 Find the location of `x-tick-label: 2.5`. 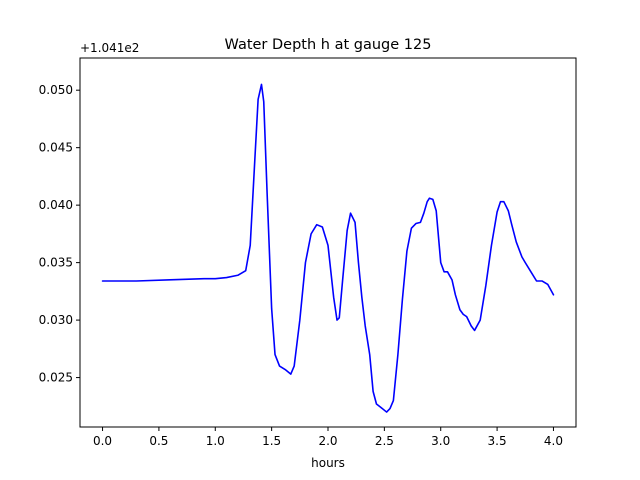

x-tick-label: 2.5 is located at coordinates (384, 441).